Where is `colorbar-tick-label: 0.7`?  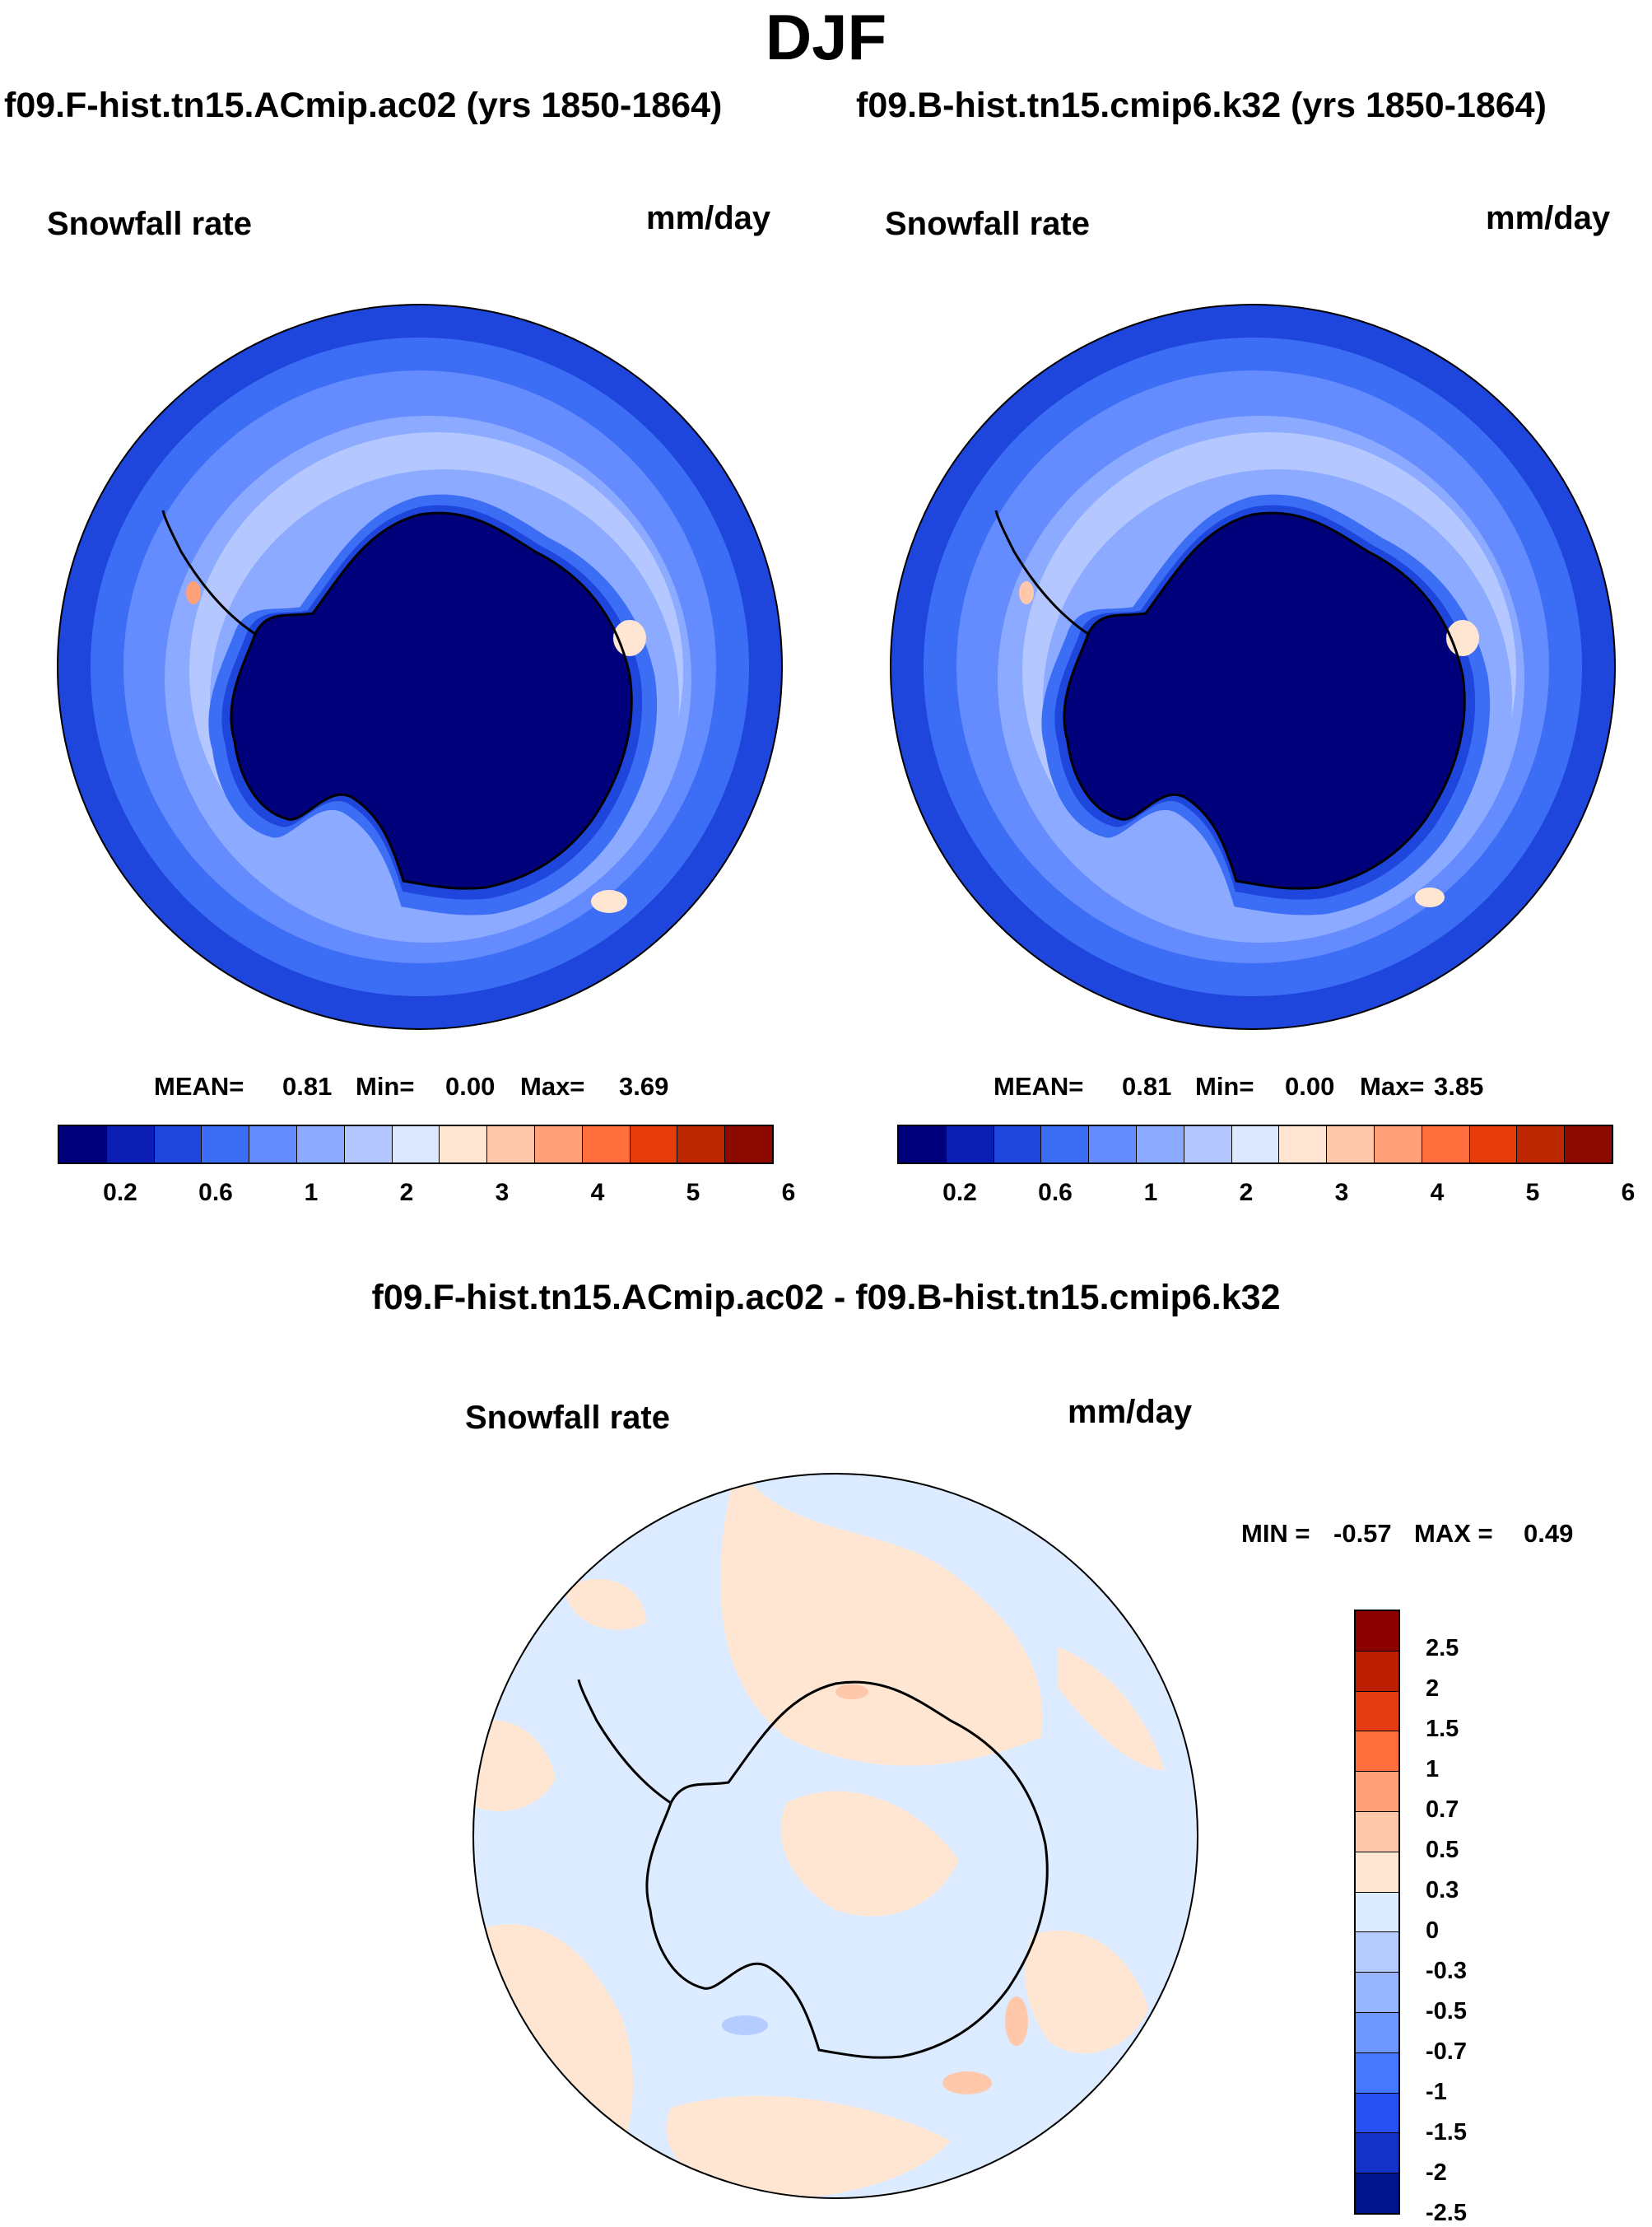
colorbar-tick-label: 0.7 is located at coordinates (1442, 1810).